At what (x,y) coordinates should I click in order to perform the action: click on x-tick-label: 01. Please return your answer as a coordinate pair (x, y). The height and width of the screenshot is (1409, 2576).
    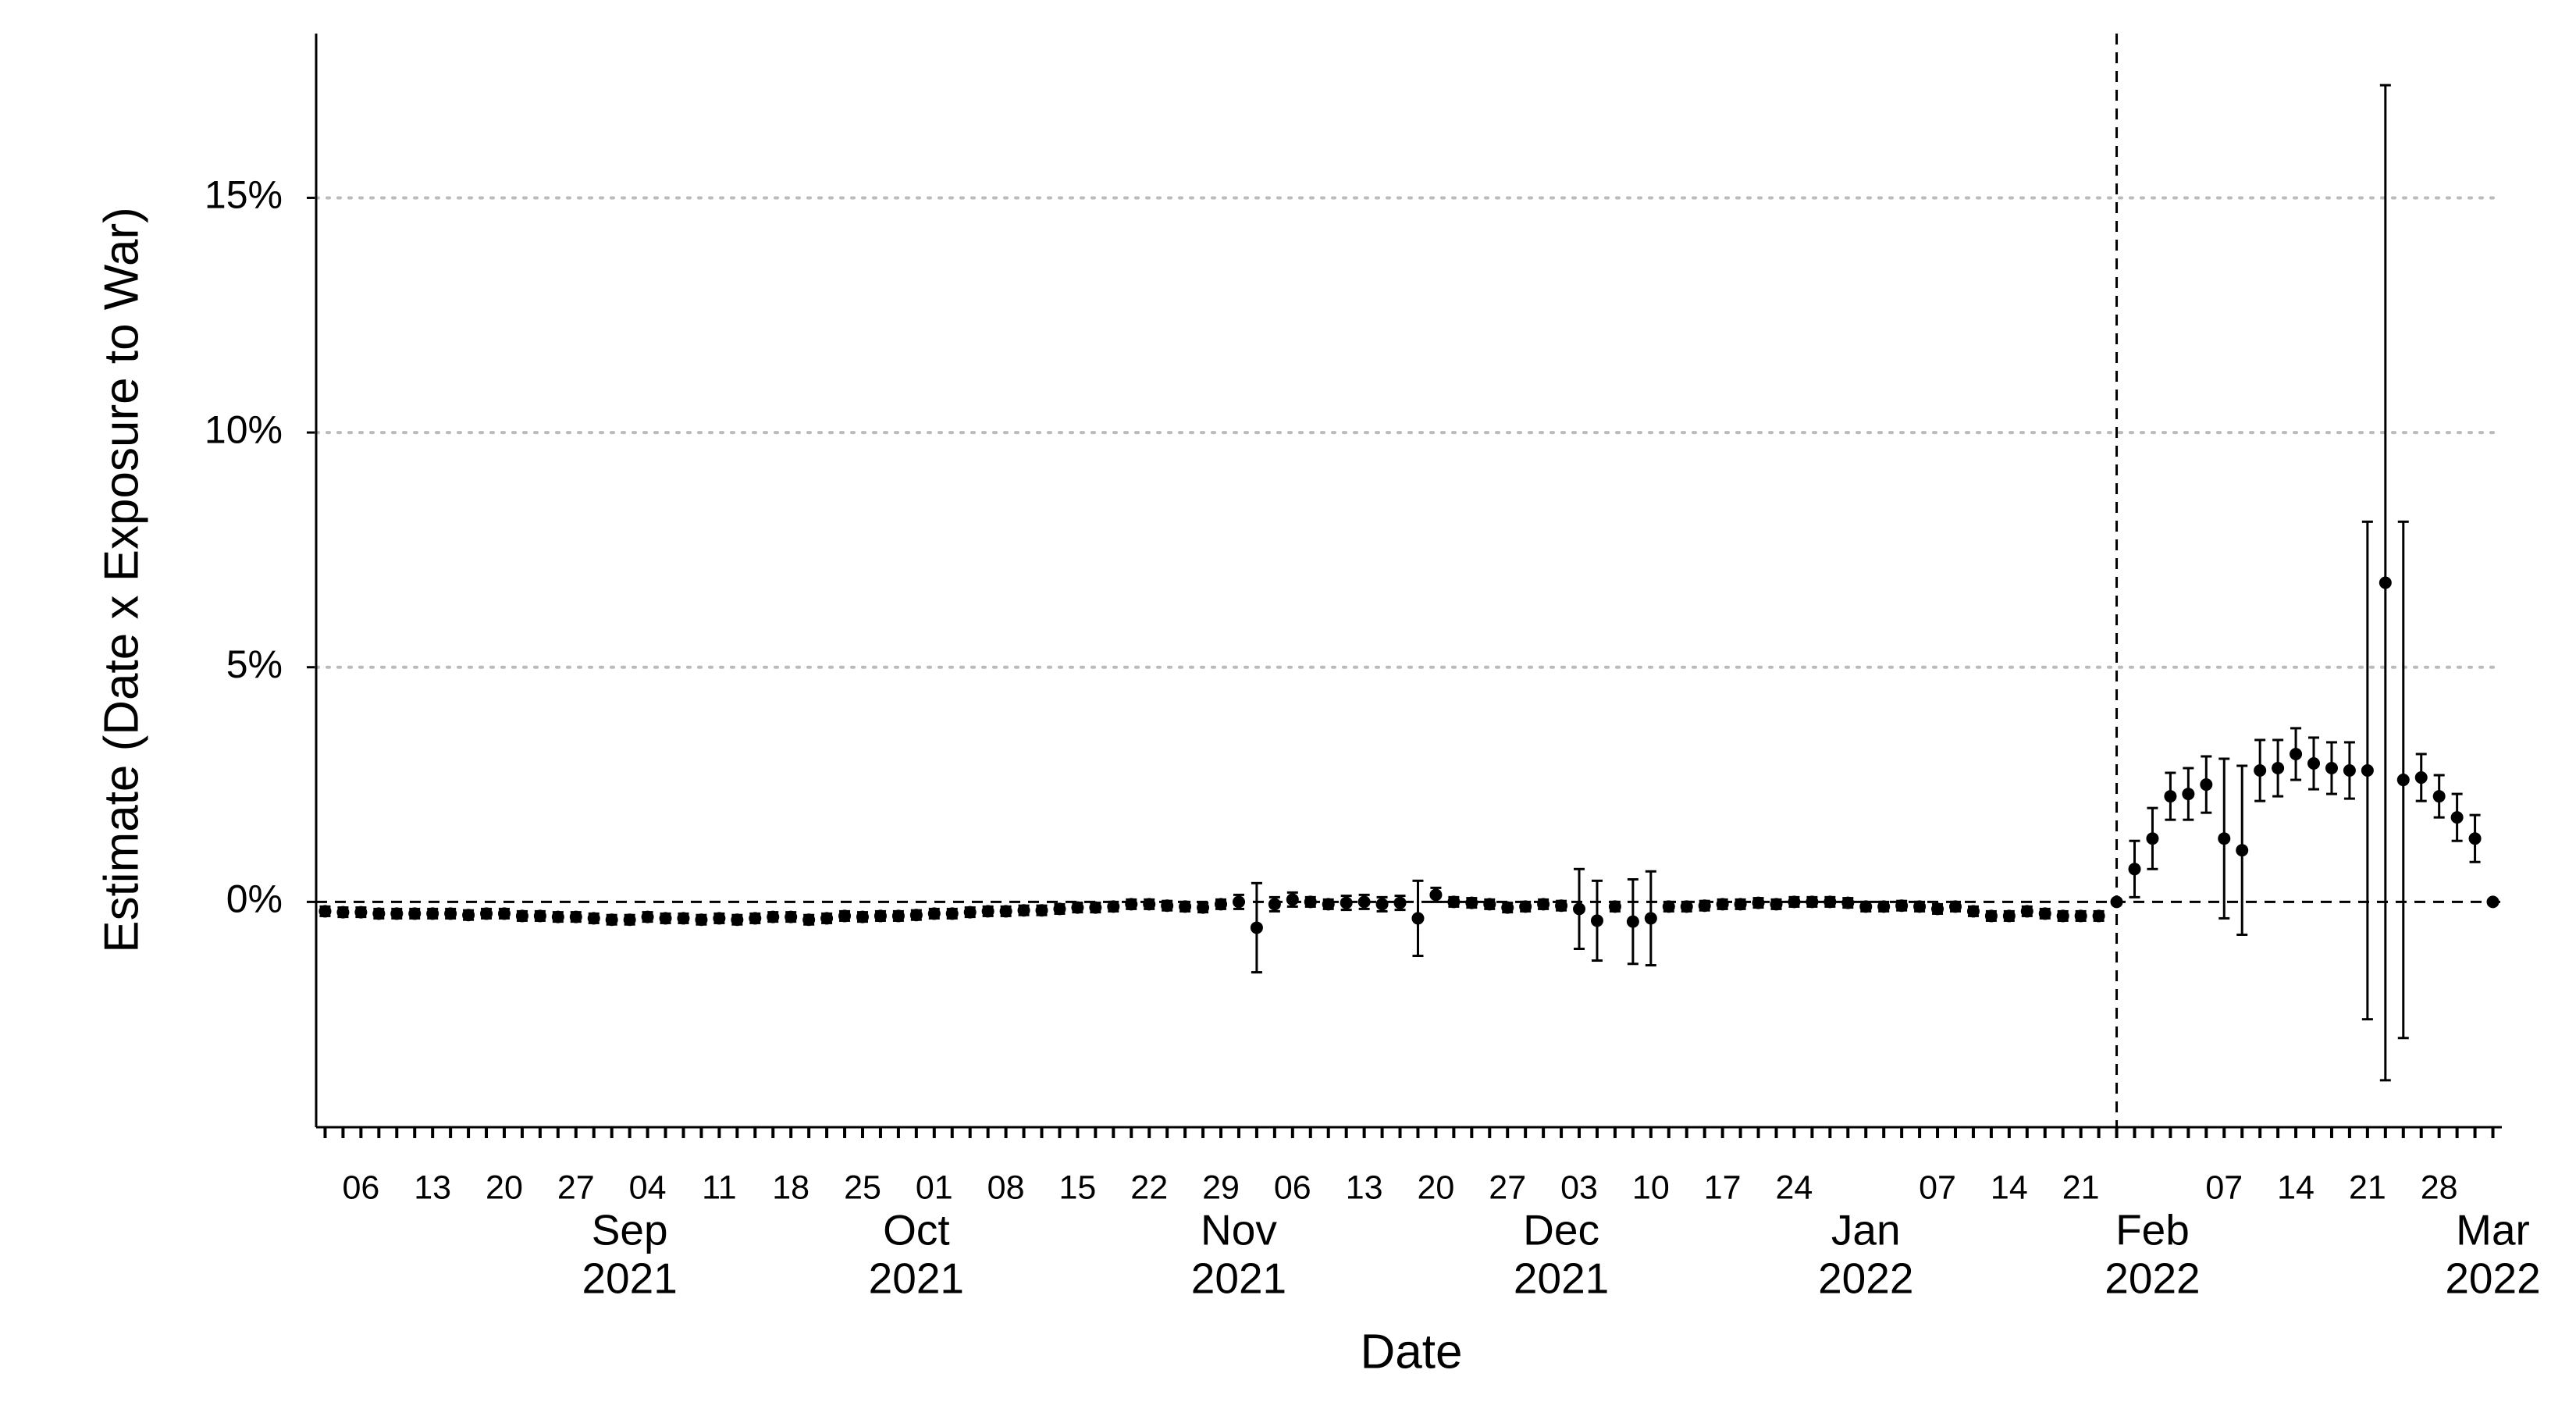
    Looking at the image, I should click on (934, 1187).